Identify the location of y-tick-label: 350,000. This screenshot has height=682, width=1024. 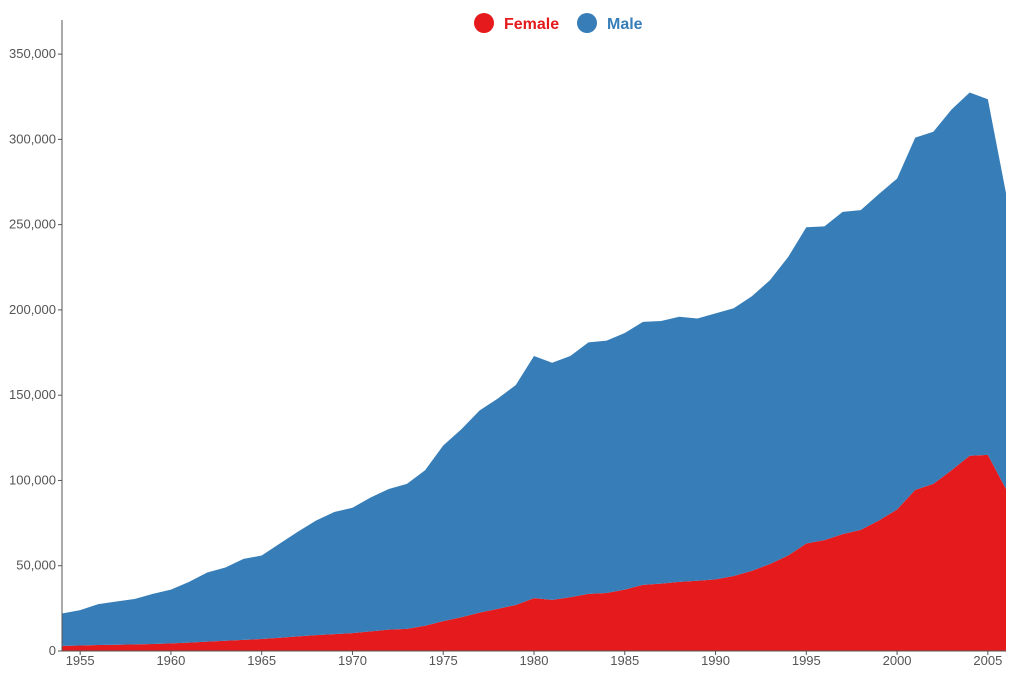
(32, 53).